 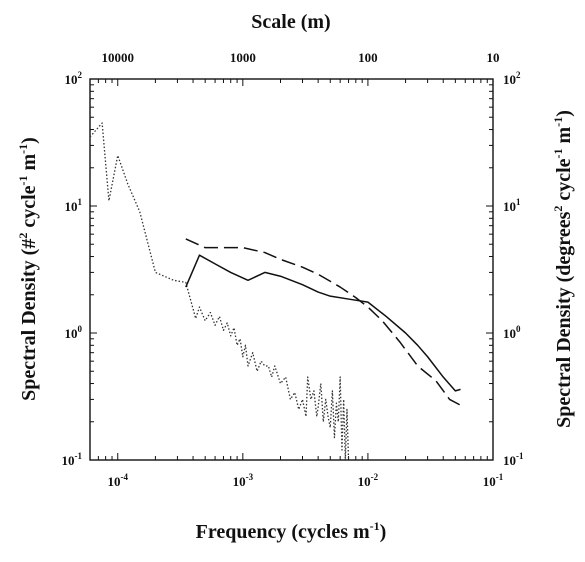 I want to click on top-tick-label: 1000, so click(x=243, y=57).